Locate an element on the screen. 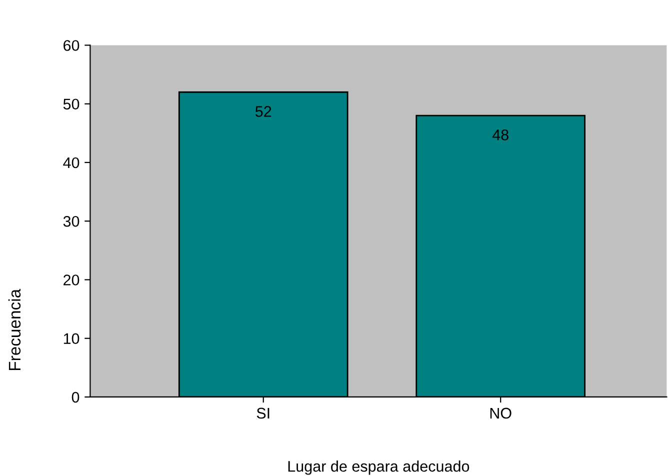  y-axis-title: Frecuencia is located at coordinates (14, 329).